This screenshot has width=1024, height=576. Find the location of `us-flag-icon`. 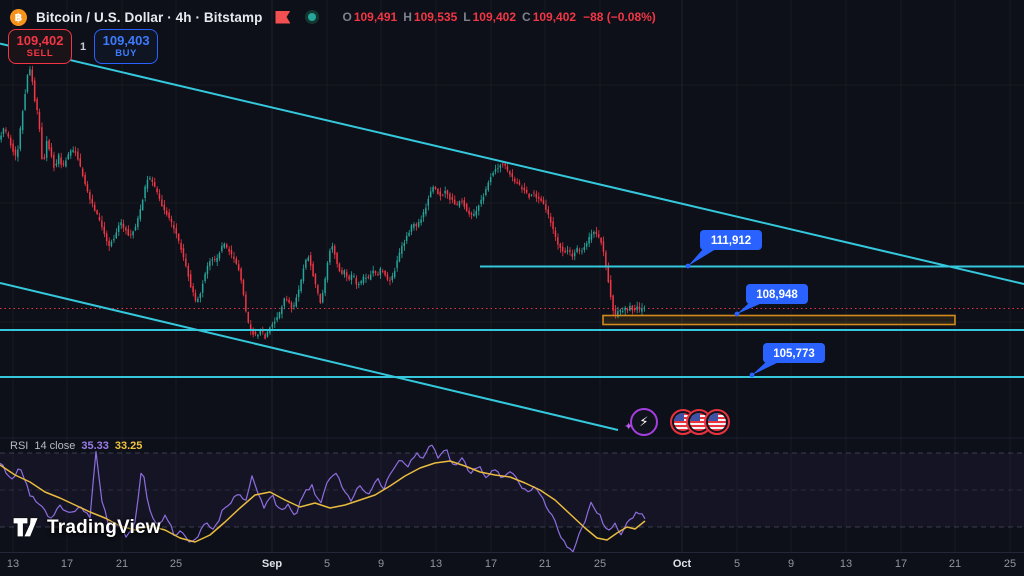

us-flag-icon is located at coordinates (717, 422).